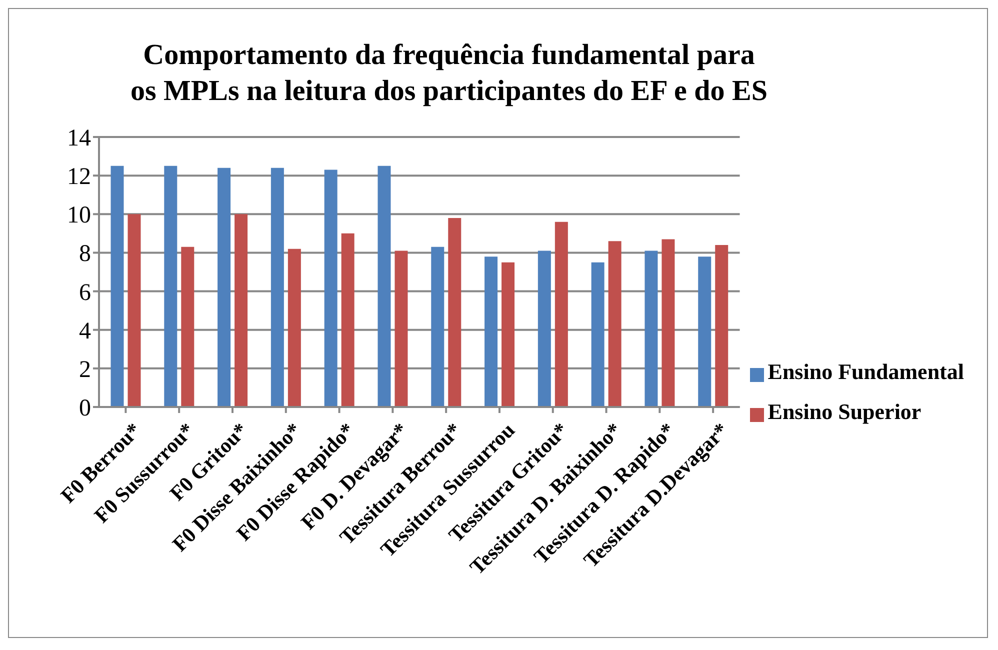  What do you see at coordinates (85, 254) in the screenshot?
I see `y-tick-label: 8` at bounding box center [85, 254].